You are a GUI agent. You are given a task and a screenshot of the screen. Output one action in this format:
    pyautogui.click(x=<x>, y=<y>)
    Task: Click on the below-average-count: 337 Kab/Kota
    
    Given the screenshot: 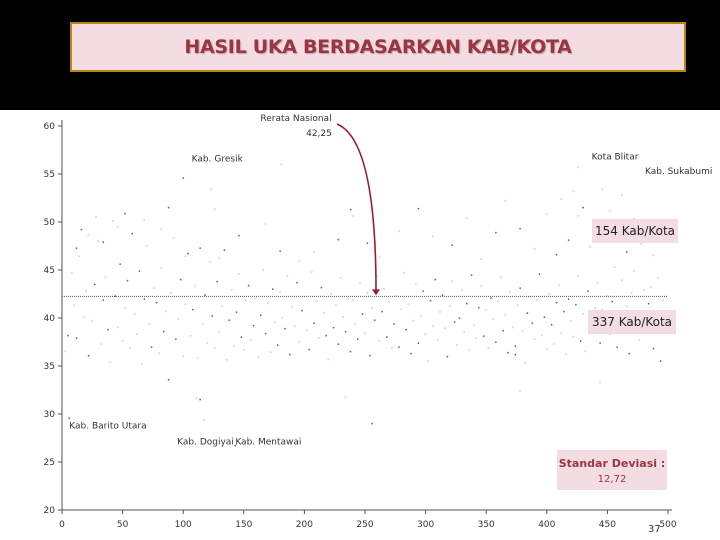 What is the action you would take?
    pyautogui.click(x=632, y=322)
    